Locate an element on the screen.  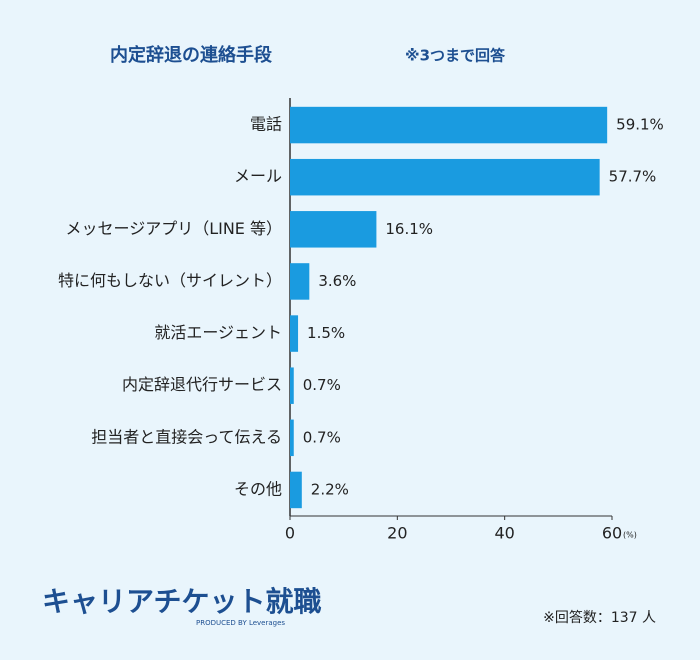
value-label: 3.6% is located at coordinates (337, 281).